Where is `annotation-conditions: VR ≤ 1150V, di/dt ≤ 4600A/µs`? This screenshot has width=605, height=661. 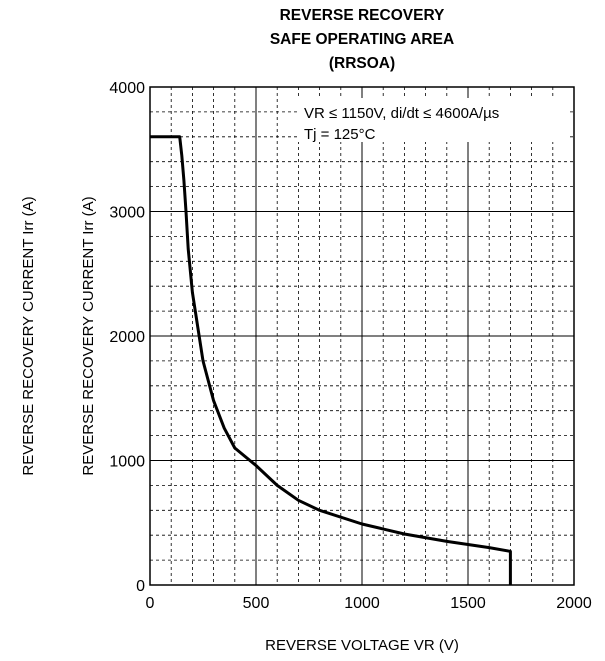 annotation-conditions: VR ≤ 1150V, di/dt ≤ 4600A/µs is located at coordinates (401, 113).